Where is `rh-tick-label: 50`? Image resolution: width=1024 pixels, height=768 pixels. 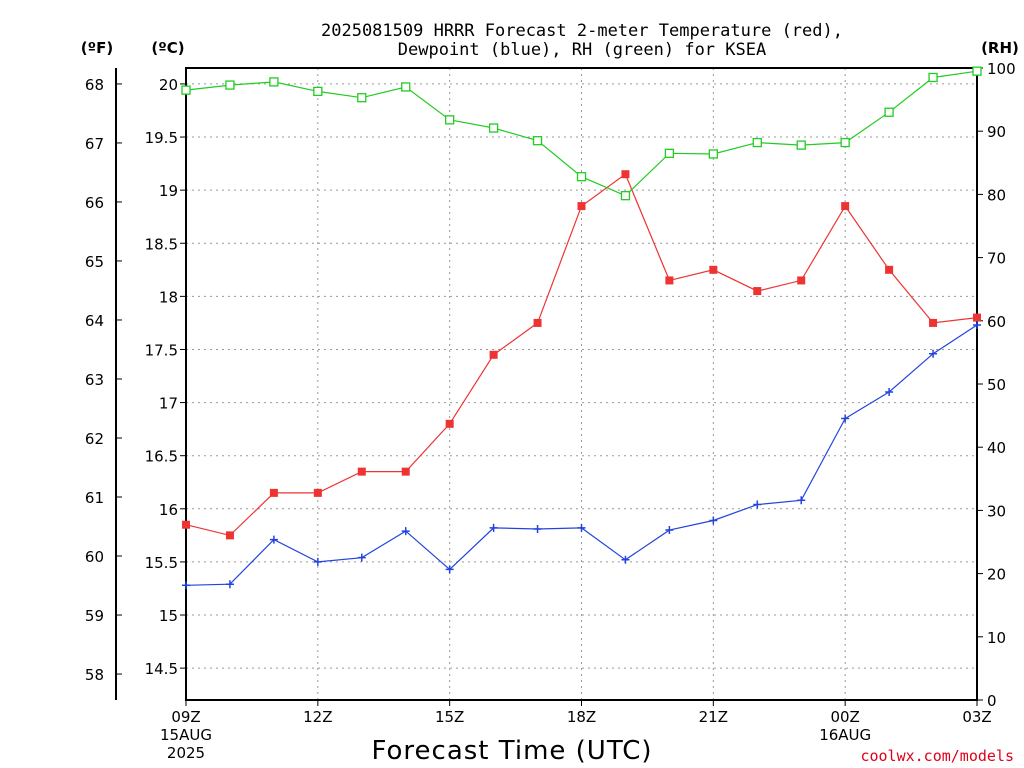
rh-tick-label: 50 is located at coordinates (996, 385).